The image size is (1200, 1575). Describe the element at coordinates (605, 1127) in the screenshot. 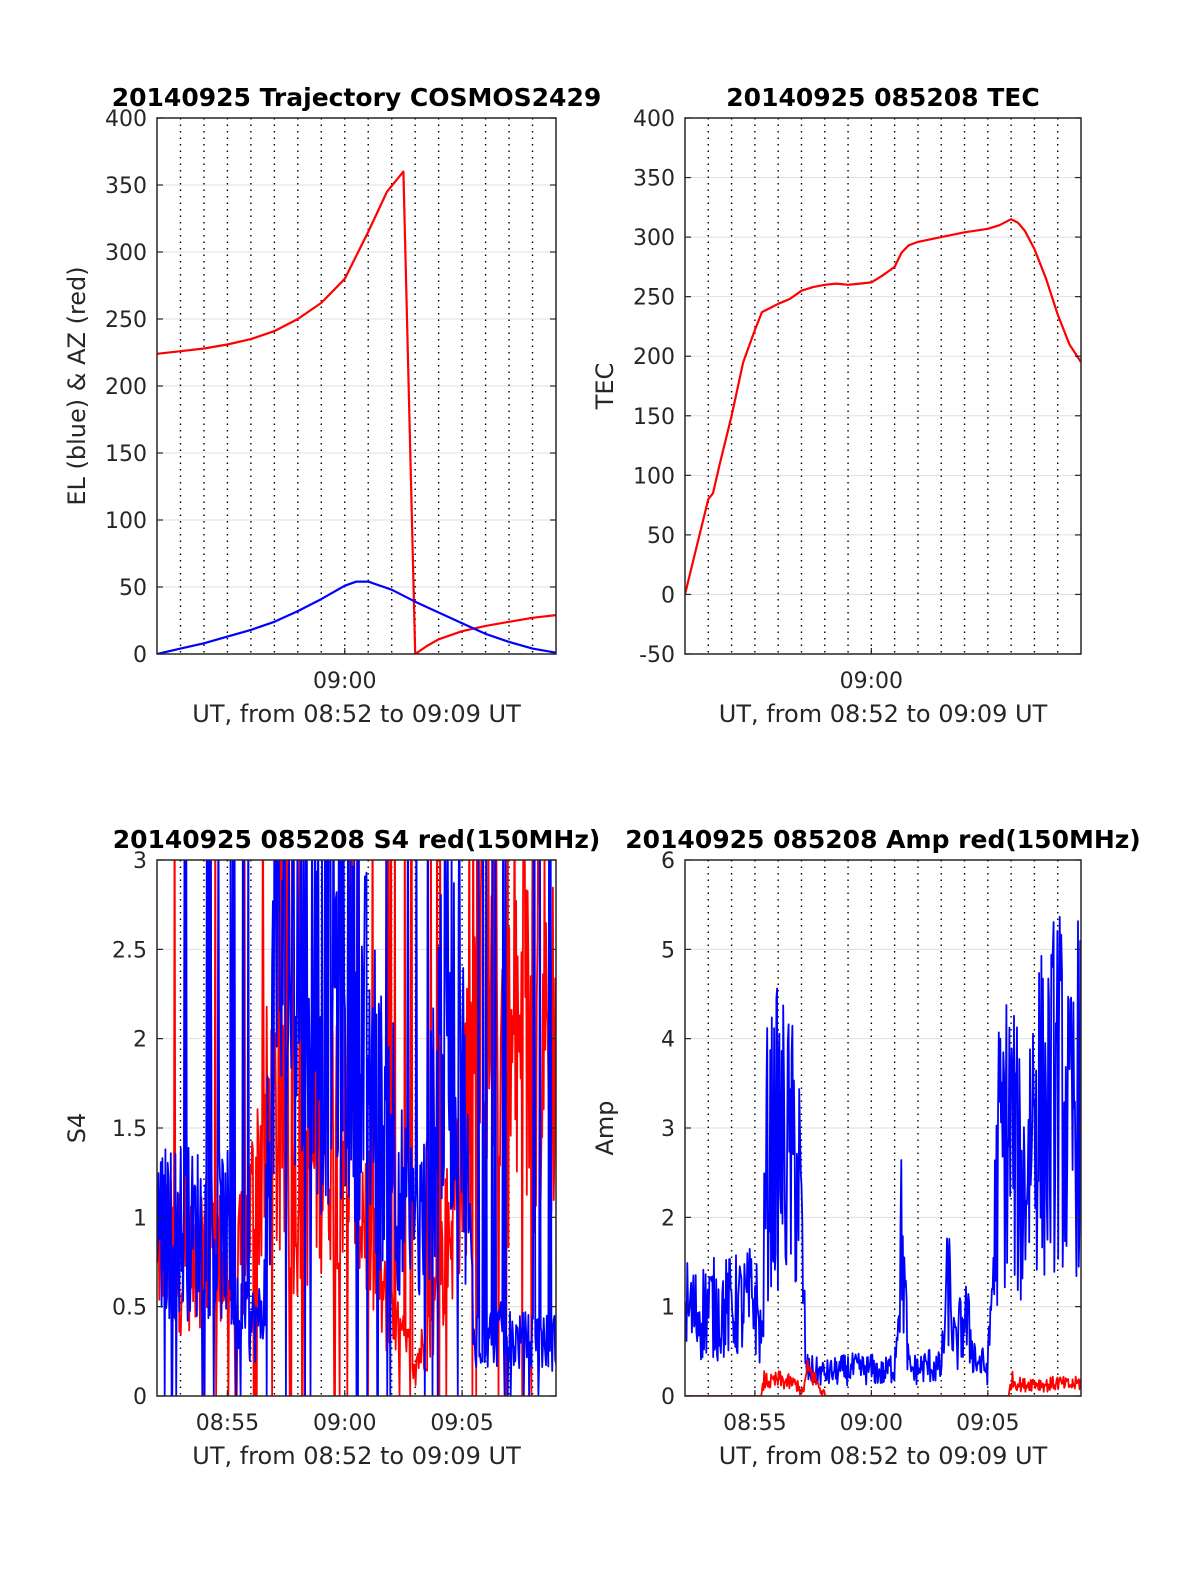

I see `y-axis-label: Amp` at that location.